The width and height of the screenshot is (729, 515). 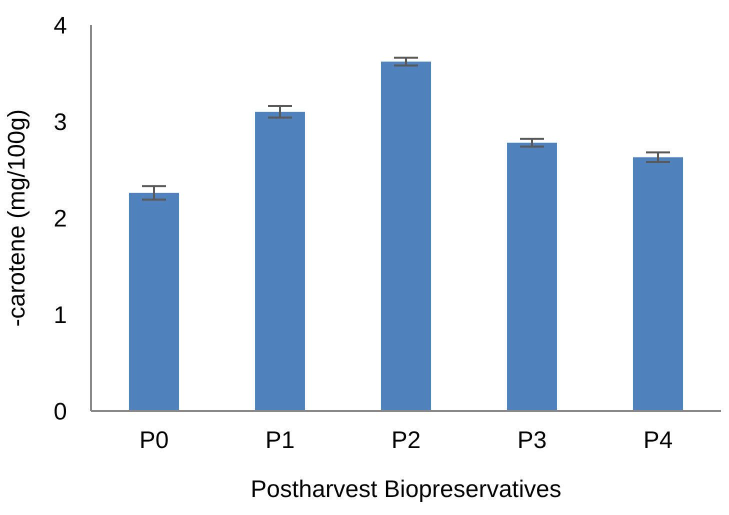 I want to click on y-axis-title: -carotene (mg/100g), so click(x=17, y=218).